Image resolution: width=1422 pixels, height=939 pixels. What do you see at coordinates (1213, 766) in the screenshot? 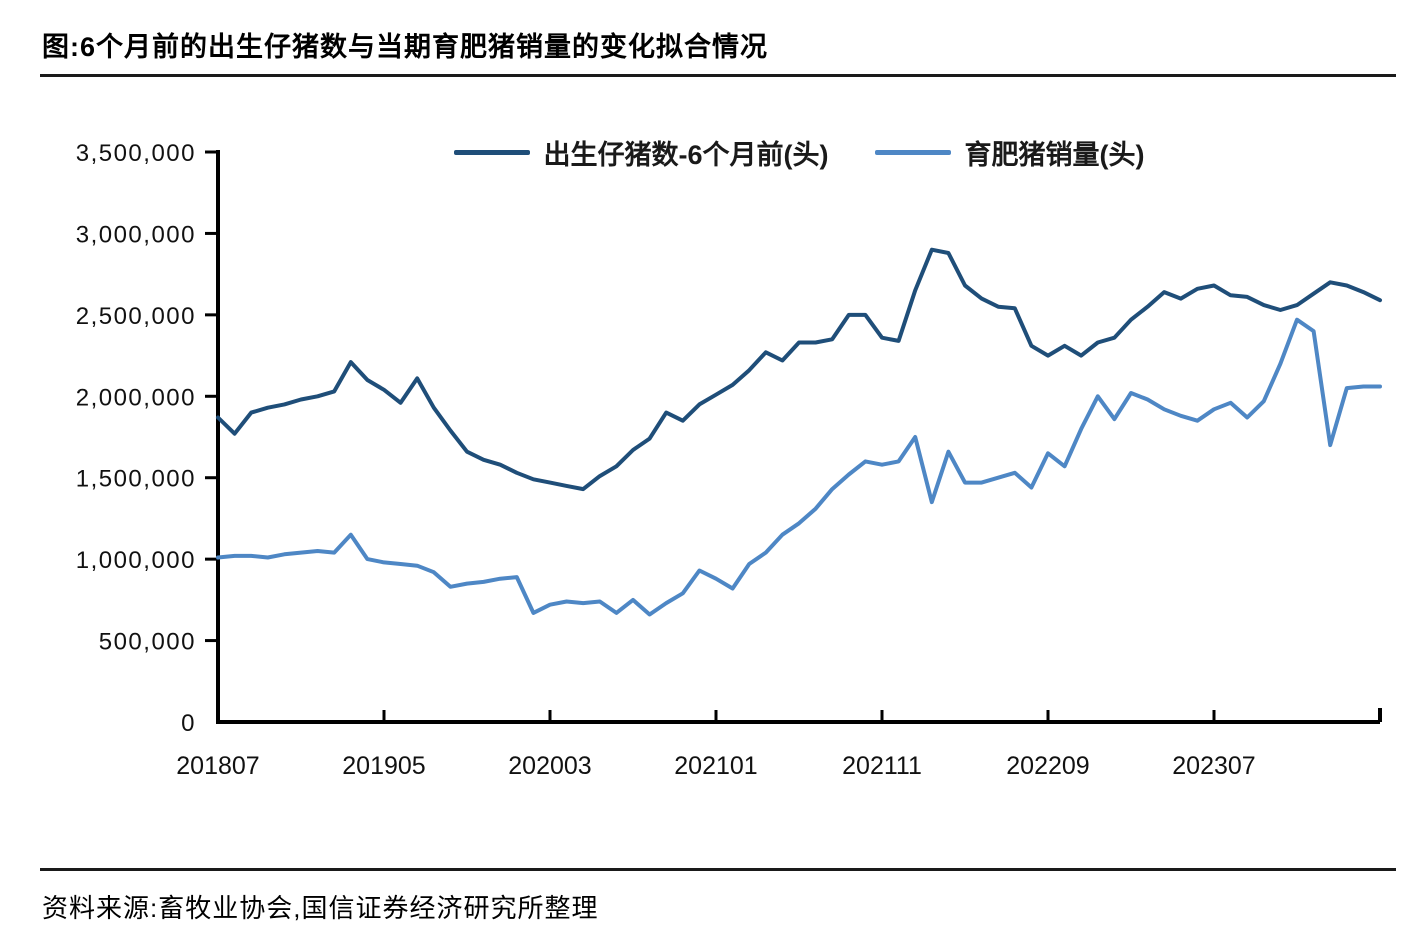
I see `x-tick-label: 202307` at bounding box center [1213, 766].